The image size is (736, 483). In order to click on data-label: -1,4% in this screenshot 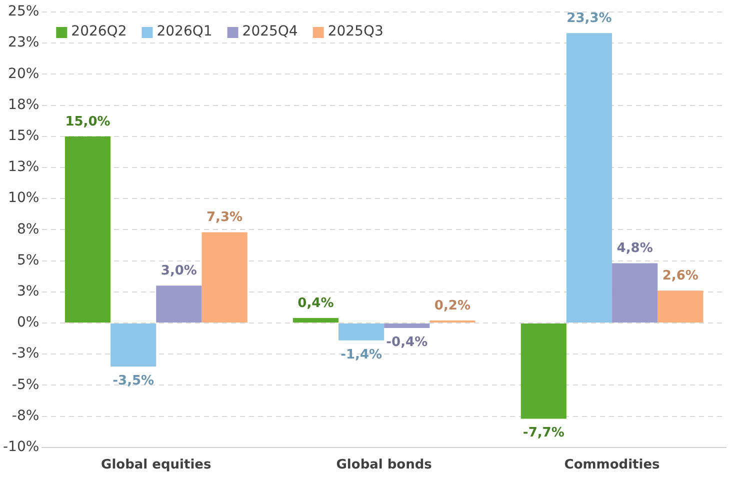, I will do `click(361, 354)`.